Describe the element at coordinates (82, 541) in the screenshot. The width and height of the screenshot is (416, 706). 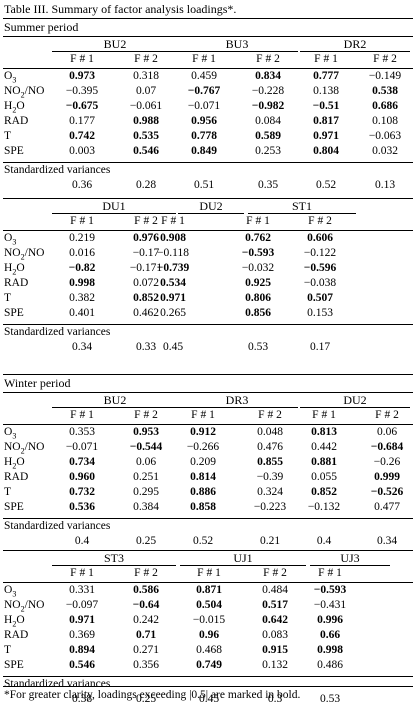
I see `variance-cell: 0.4` at that location.